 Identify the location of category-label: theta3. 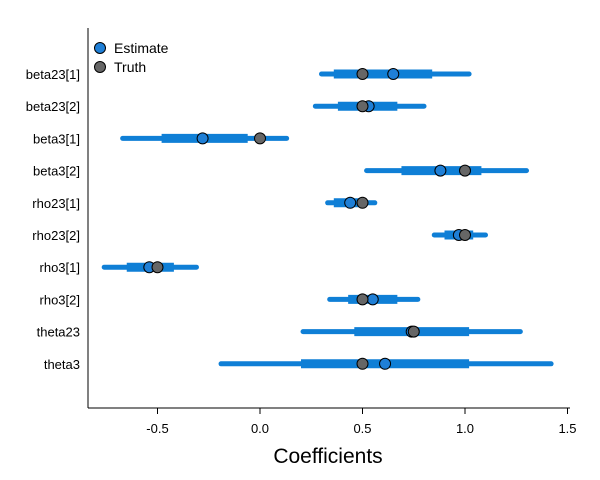
(62, 364).